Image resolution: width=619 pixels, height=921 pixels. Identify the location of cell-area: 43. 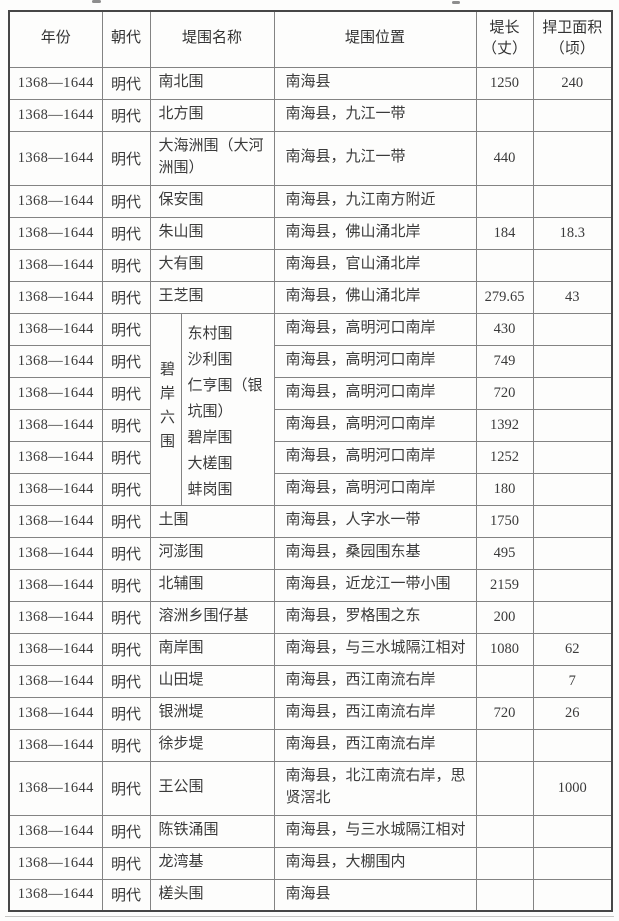
(572, 297).